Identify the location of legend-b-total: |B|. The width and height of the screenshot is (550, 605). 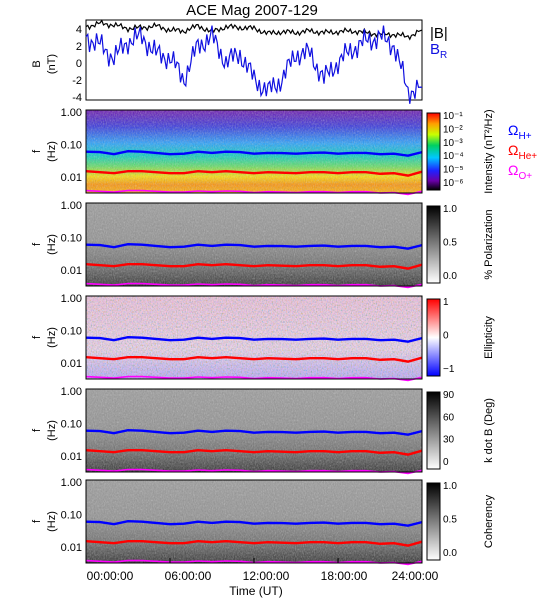
(439, 33).